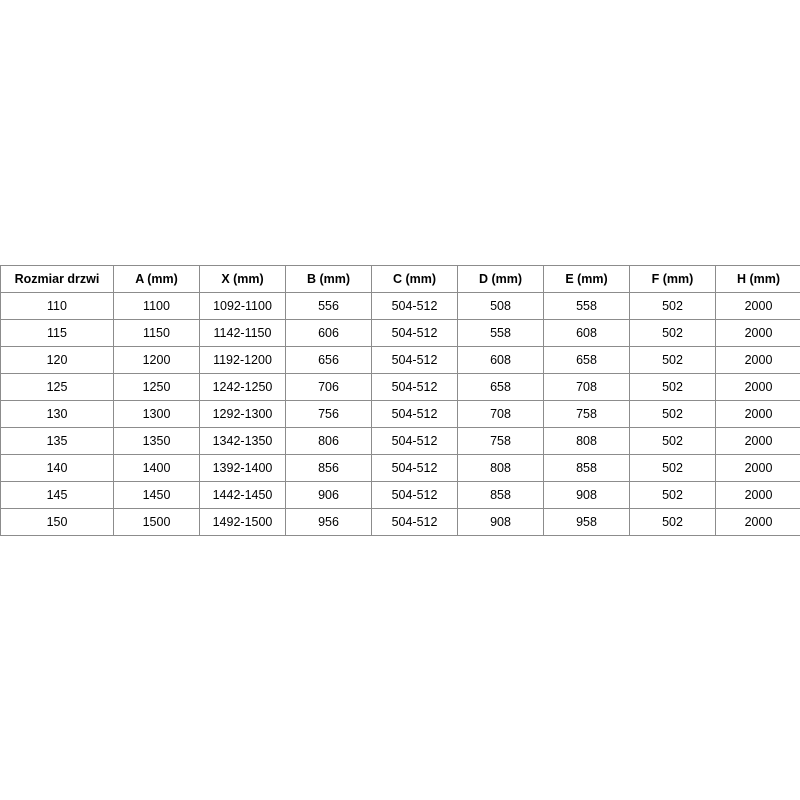  I want to click on column-header: A (mm), so click(156, 279).